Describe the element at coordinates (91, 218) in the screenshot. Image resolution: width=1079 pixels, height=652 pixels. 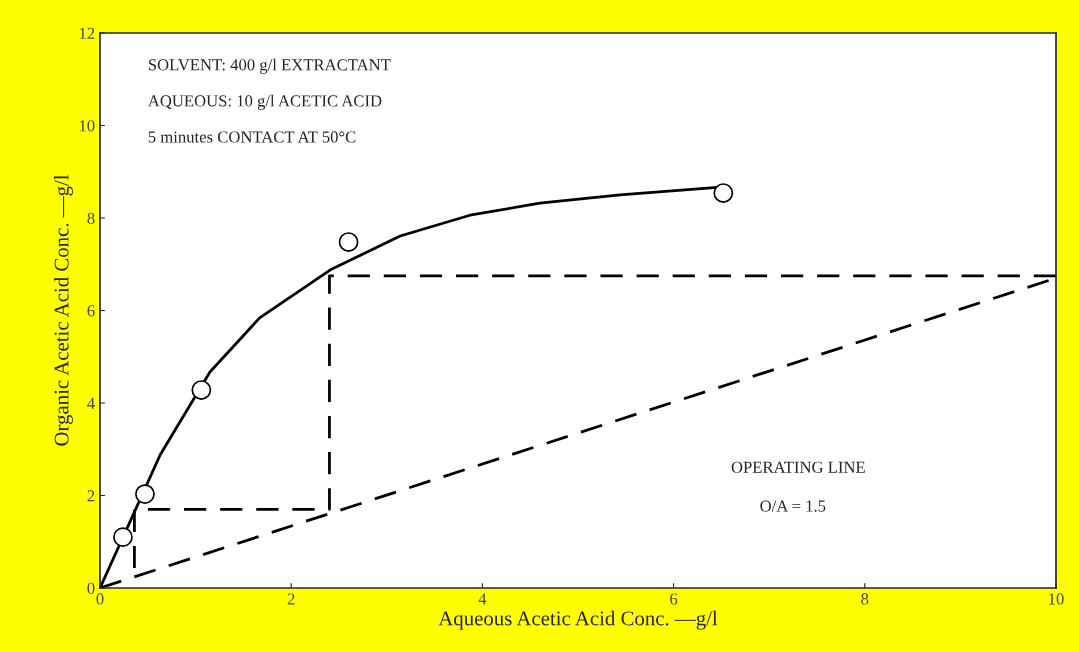
I see `y-tick-label: 8` at that location.